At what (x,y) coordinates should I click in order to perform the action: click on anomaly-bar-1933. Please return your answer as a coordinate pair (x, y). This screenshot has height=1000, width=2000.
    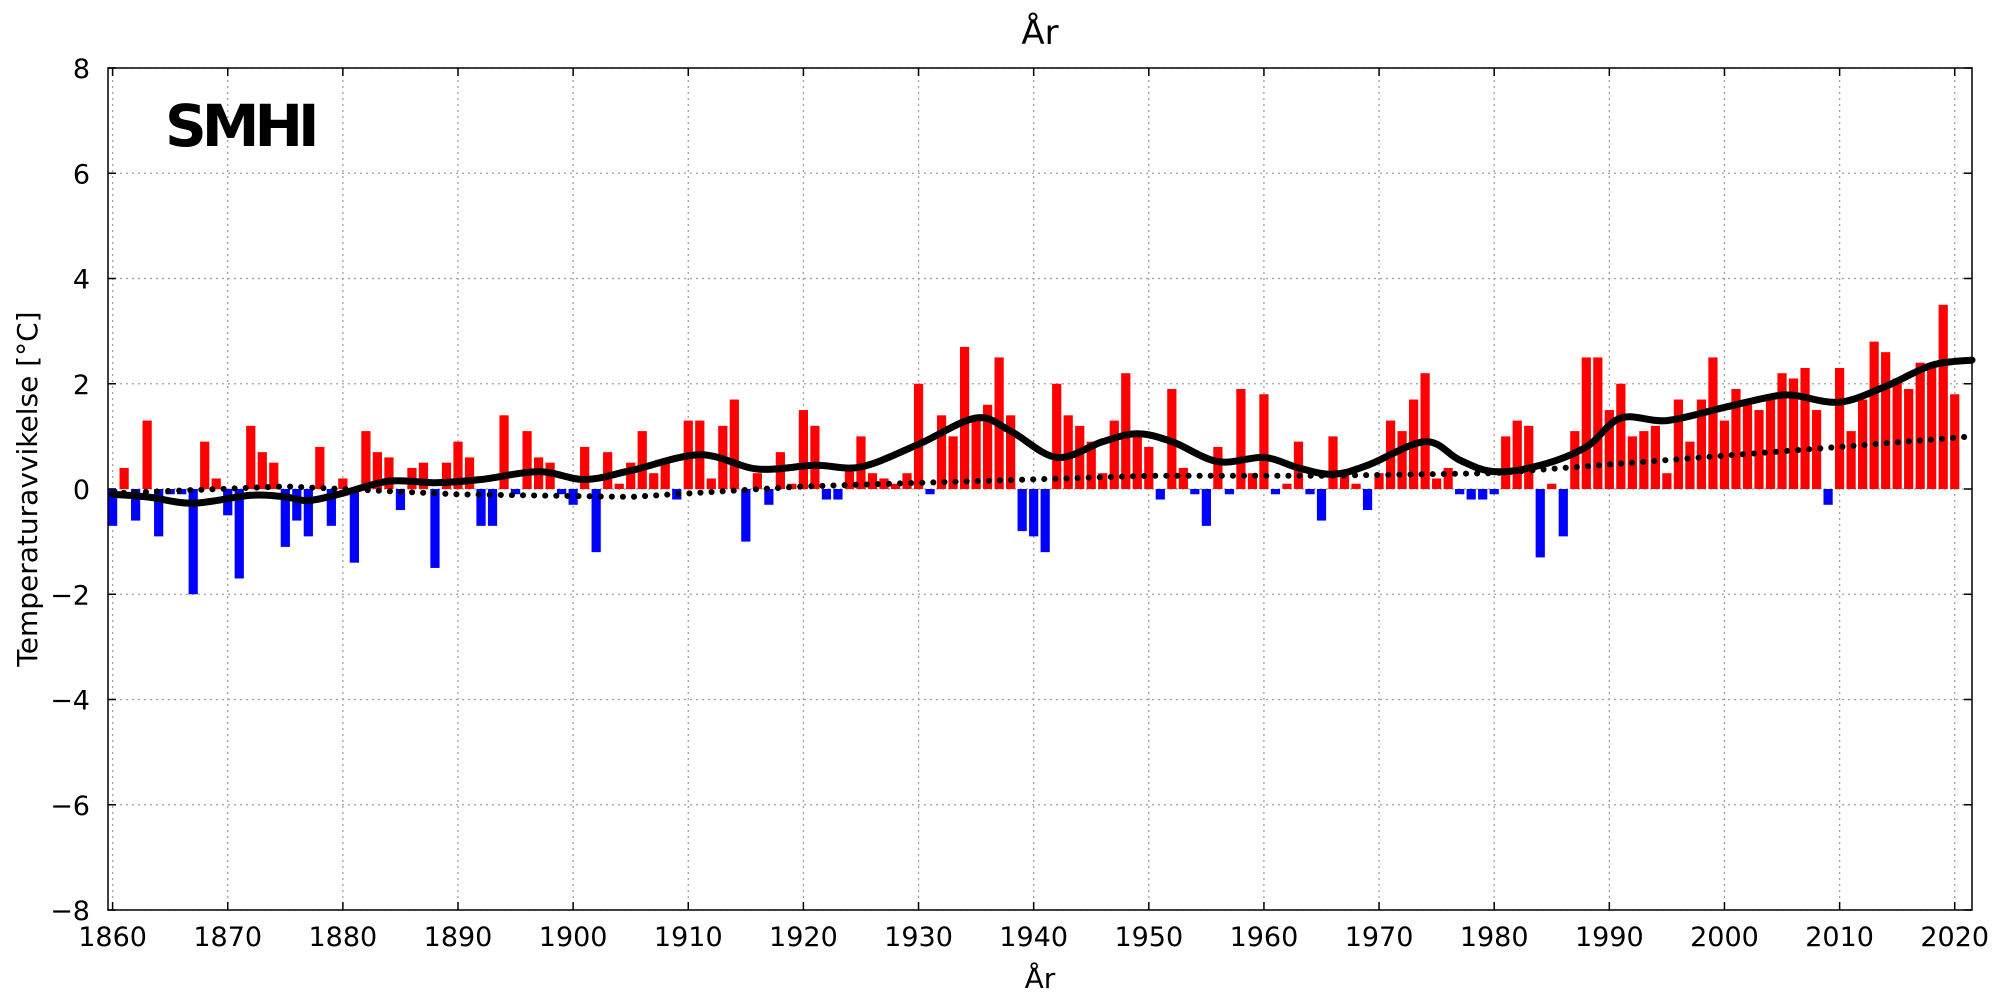
    Looking at the image, I should click on (953, 462).